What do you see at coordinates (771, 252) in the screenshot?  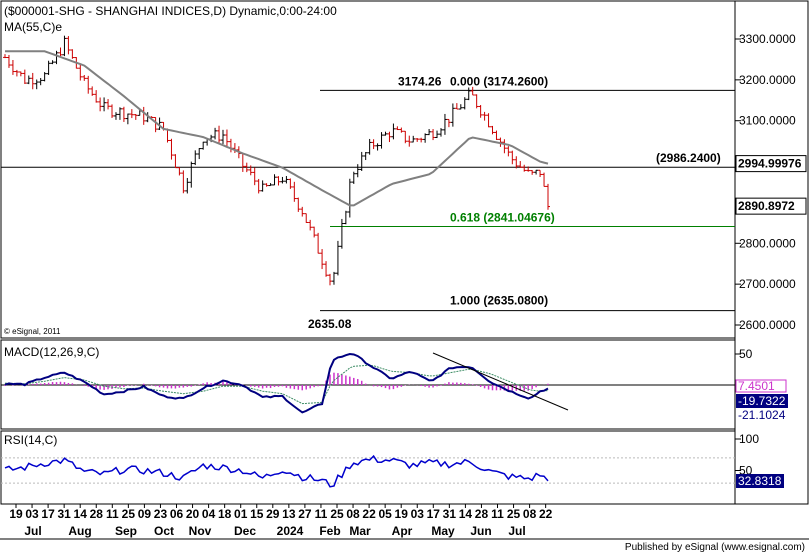 I see `price-axis-frame` at bounding box center [771, 252].